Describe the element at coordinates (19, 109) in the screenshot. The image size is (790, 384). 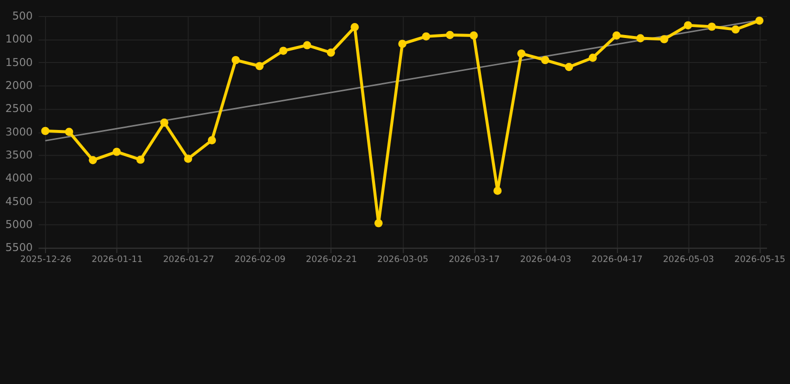
I see `y-tick-label: 2500` at that location.